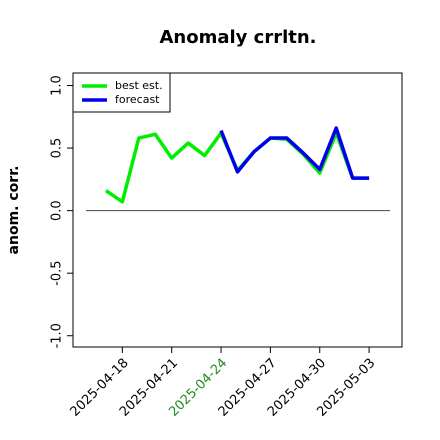 The image size is (440, 440). I want to click on y-tick-label: 0.0, so click(57, 210).